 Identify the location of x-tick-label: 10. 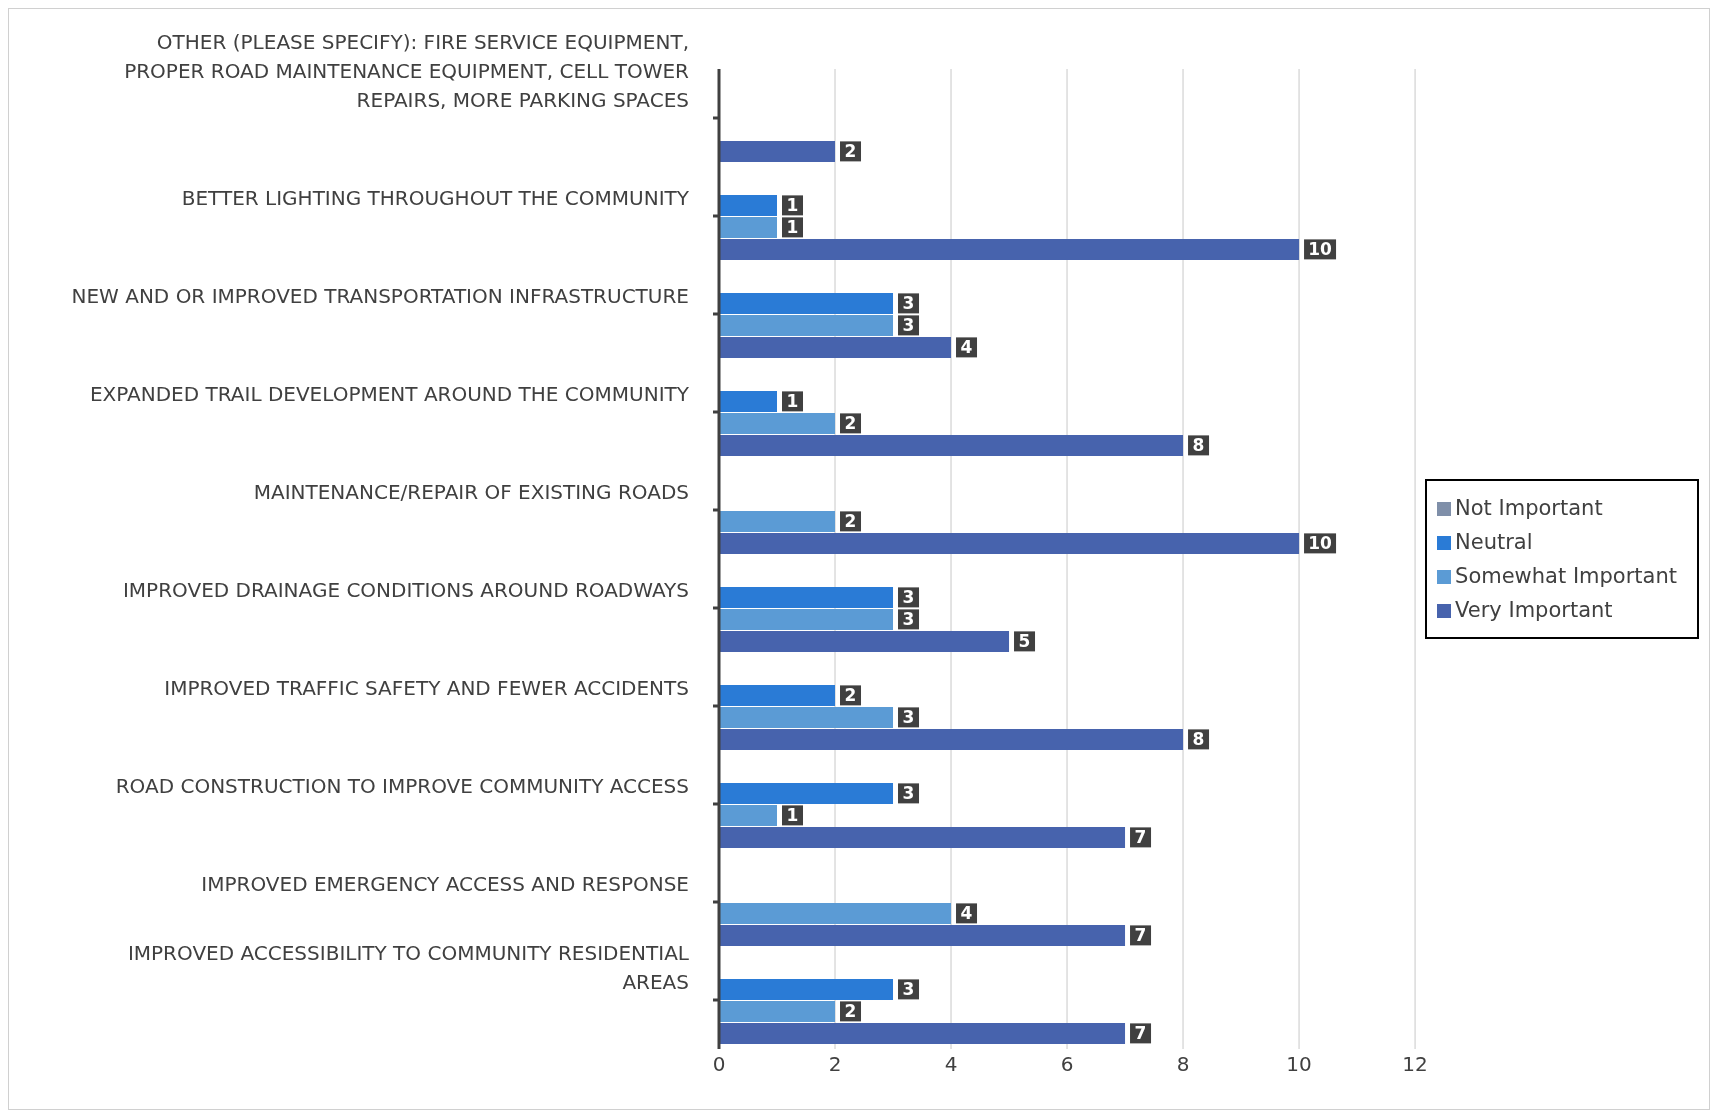
(1299, 1064).